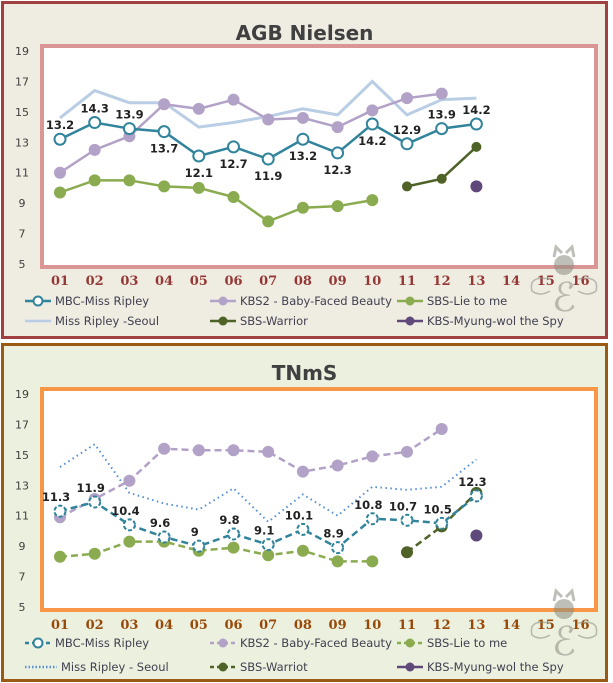 The image size is (613, 683). Describe the element at coordinates (564, 594) in the screenshot. I see `owl-ears` at that location.